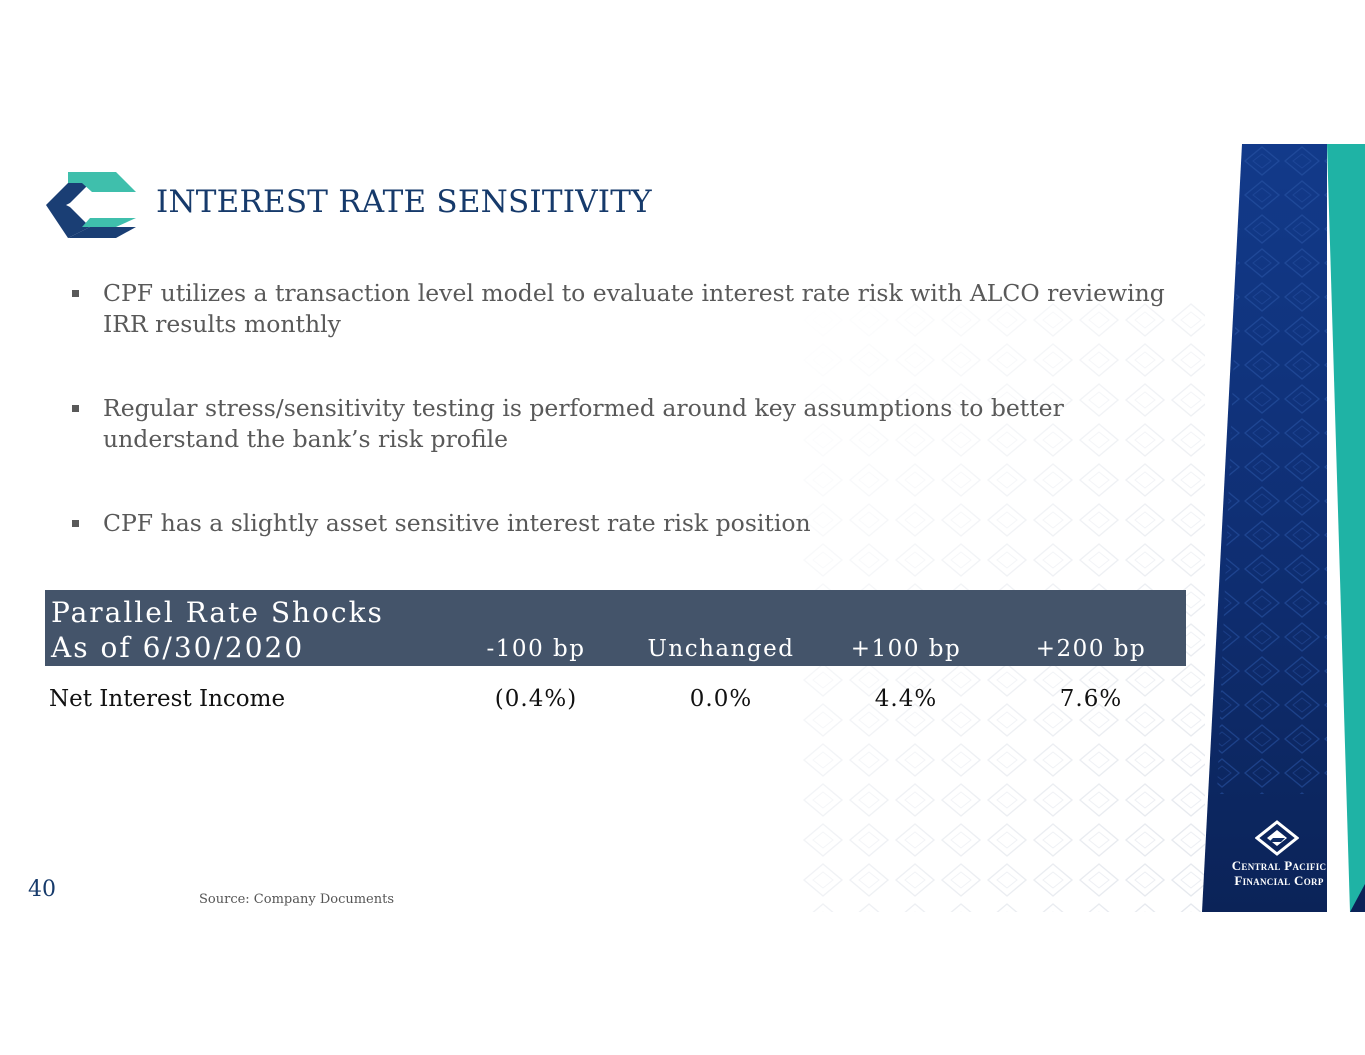 Image resolution: width=1365 pixels, height=1055 pixels. I want to click on company-logo-icon, so click(91, 205).